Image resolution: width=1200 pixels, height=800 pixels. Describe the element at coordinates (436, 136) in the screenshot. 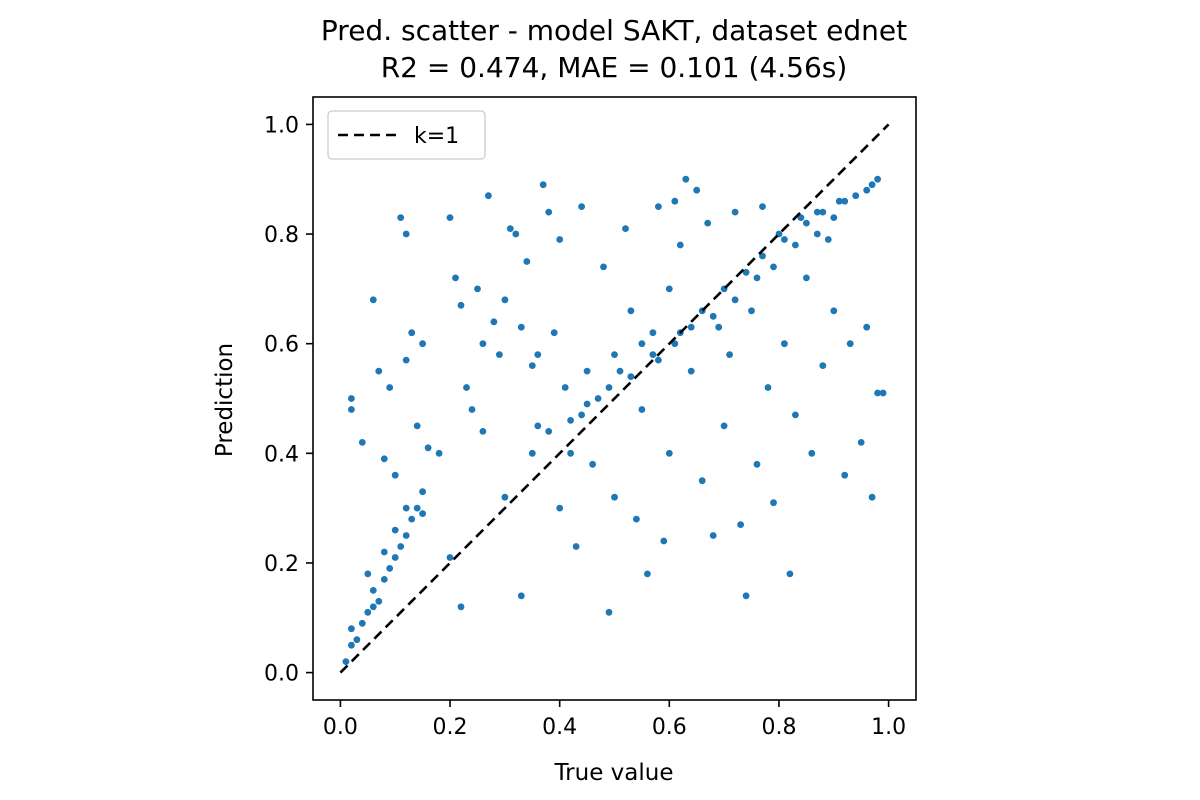

I see `legend-label: k=1` at that location.